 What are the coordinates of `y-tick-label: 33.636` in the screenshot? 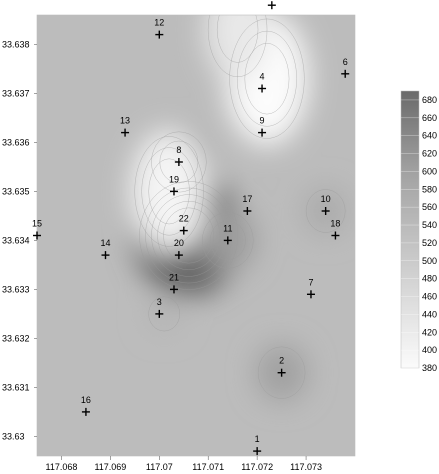 It's located at (16, 142).